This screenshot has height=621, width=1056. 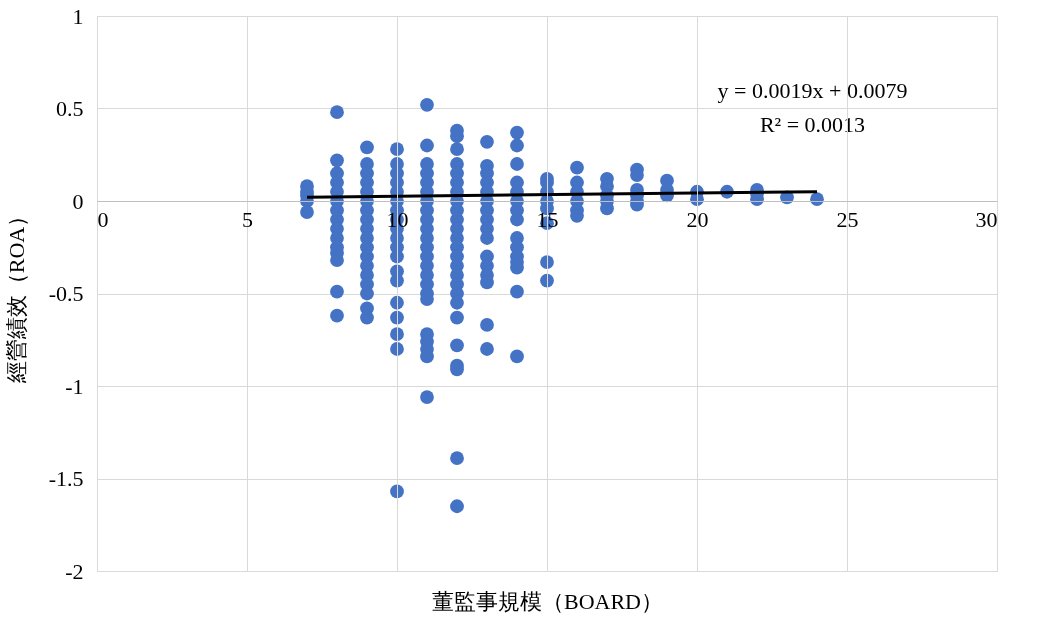 I want to click on x-tick-label: 25, so click(x=847, y=219).